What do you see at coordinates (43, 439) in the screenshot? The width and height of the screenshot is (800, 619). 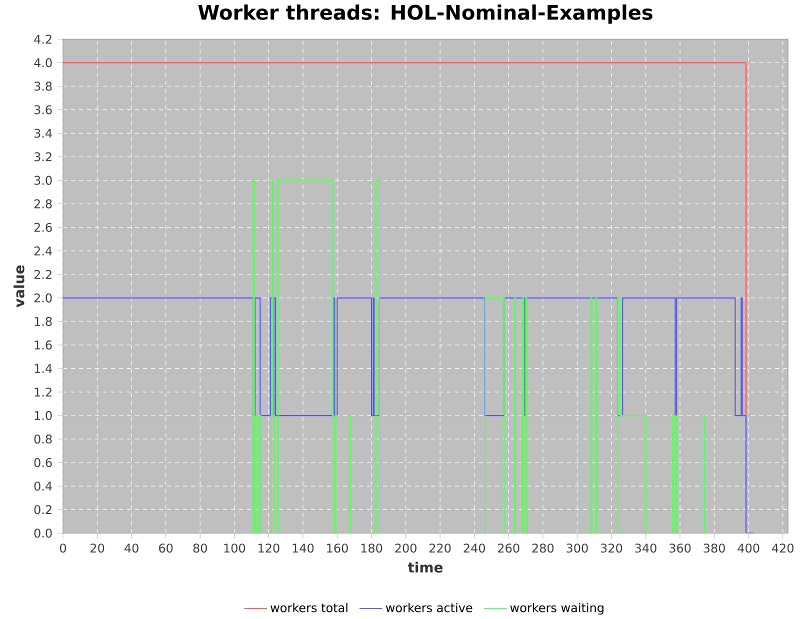 I see `y-tick-label: 0.8` at bounding box center [43, 439].